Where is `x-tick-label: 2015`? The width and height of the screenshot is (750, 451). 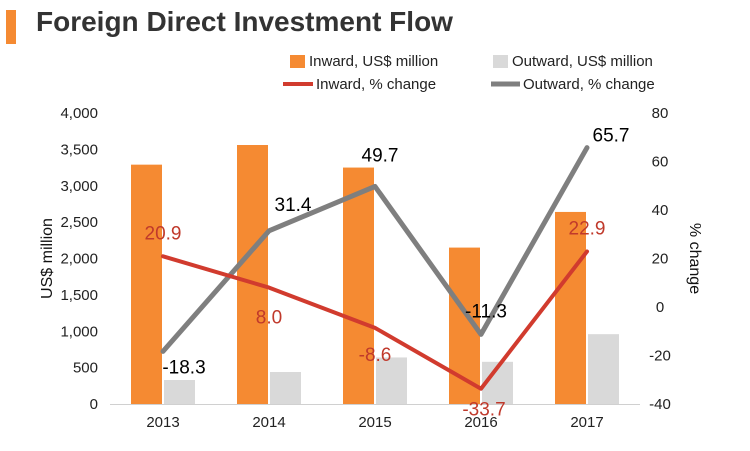 x-tick-label: 2015 is located at coordinates (374, 422).